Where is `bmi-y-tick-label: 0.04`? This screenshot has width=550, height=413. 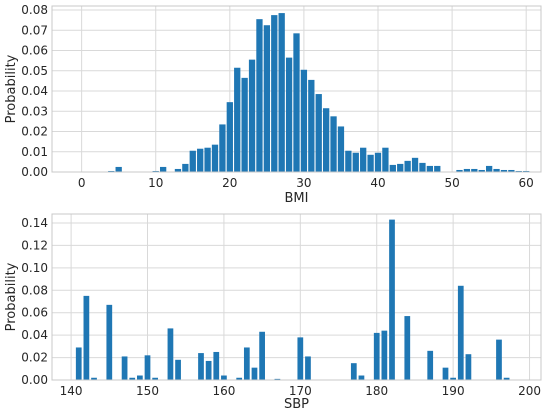 bmi-y-tick-label: 0.04 is located at coordinates (34, 91).